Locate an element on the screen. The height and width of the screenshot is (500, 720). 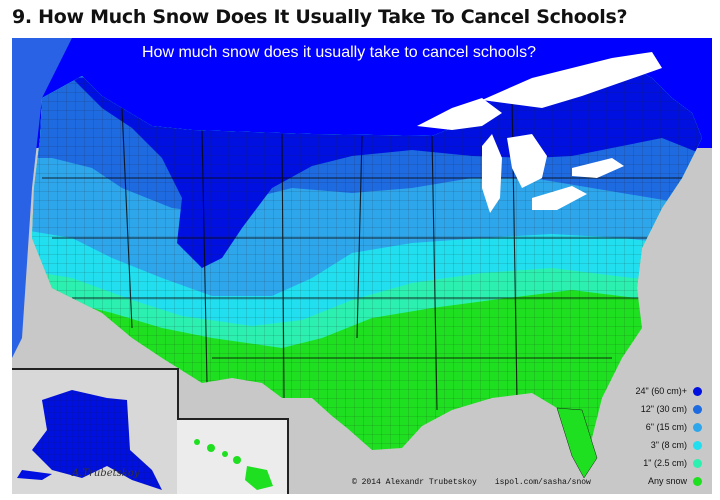
credit-url: ispol.com/sasha/snow is located at coordinates (542, 482).